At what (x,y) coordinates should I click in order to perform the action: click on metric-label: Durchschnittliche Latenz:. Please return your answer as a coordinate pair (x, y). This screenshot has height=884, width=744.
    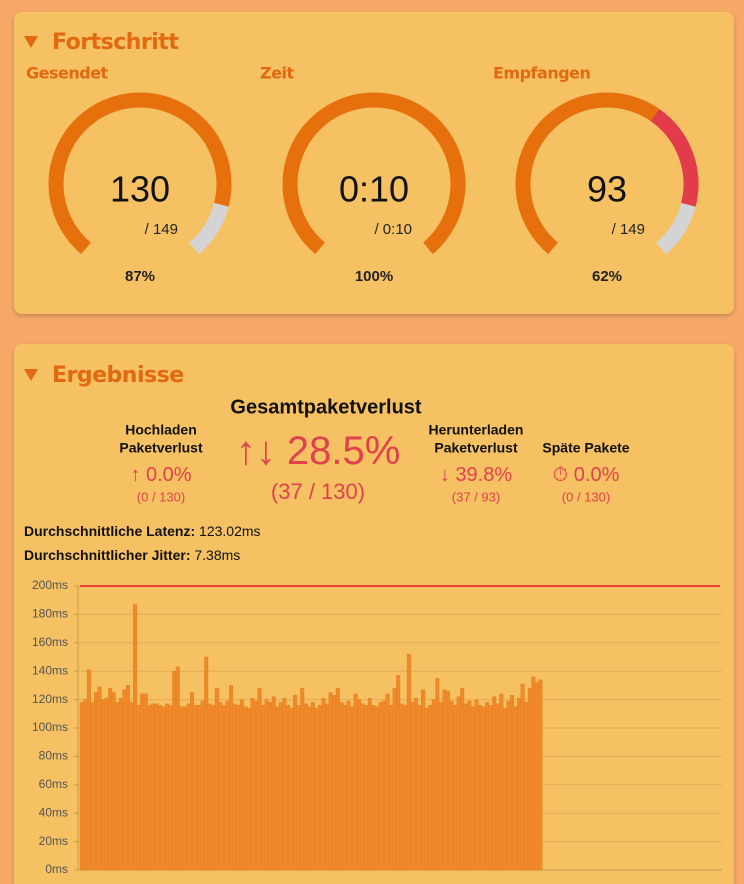
    Looking at the image, I should click on (109, 531).